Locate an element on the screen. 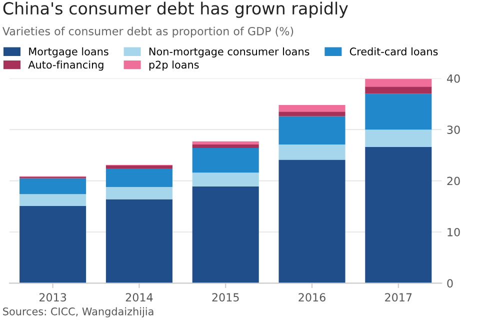 The height and width of the screenshot is (320, 480). y-tick-label: 10 is located at coordinates (454, 232).